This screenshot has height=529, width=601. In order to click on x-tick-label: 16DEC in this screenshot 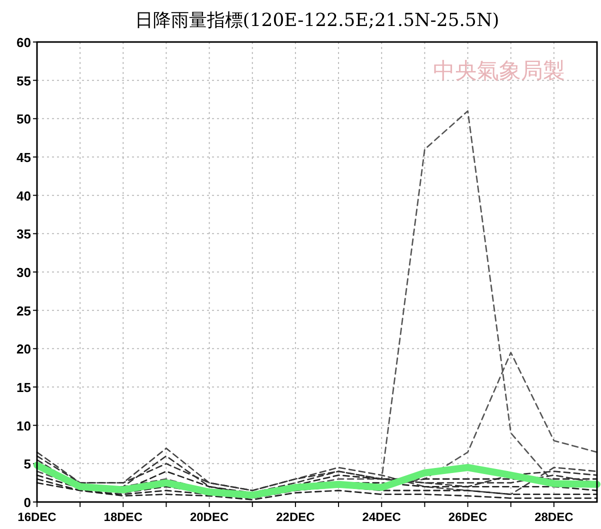, I will do `click(37, 517)`.